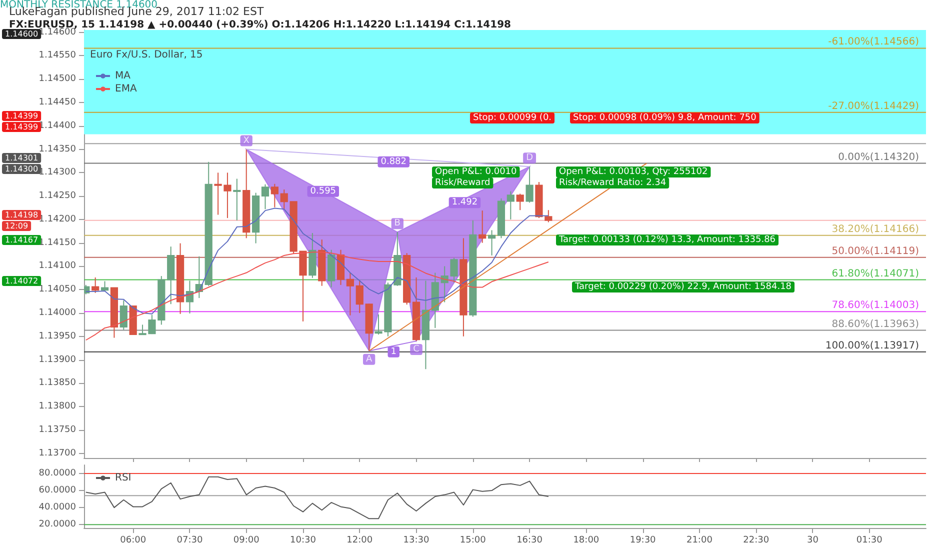 The height and width of the screenshot is (550, 932). Describe the element at coordinates (643, 541) in the screenshot. I see `x-tick-label: 19:30` at that location.